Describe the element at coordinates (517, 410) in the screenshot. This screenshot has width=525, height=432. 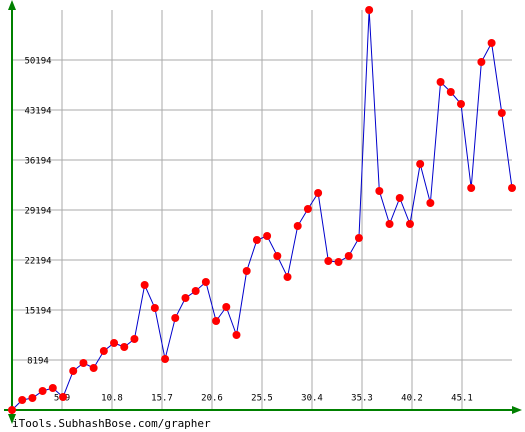
I see `x-axis-arrow` at that location.